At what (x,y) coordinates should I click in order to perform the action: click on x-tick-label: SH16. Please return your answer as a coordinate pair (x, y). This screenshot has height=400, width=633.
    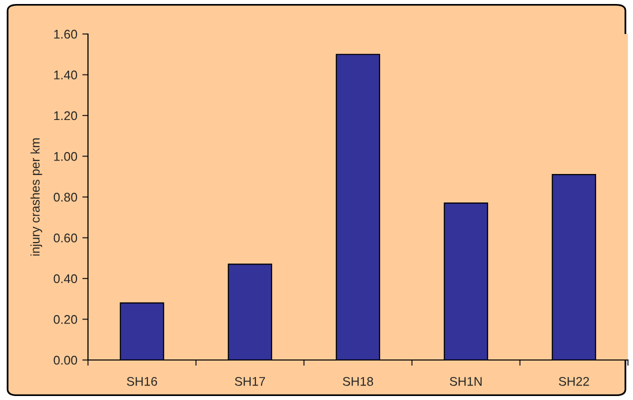
    Looking at the image, I should click on (142, 381).